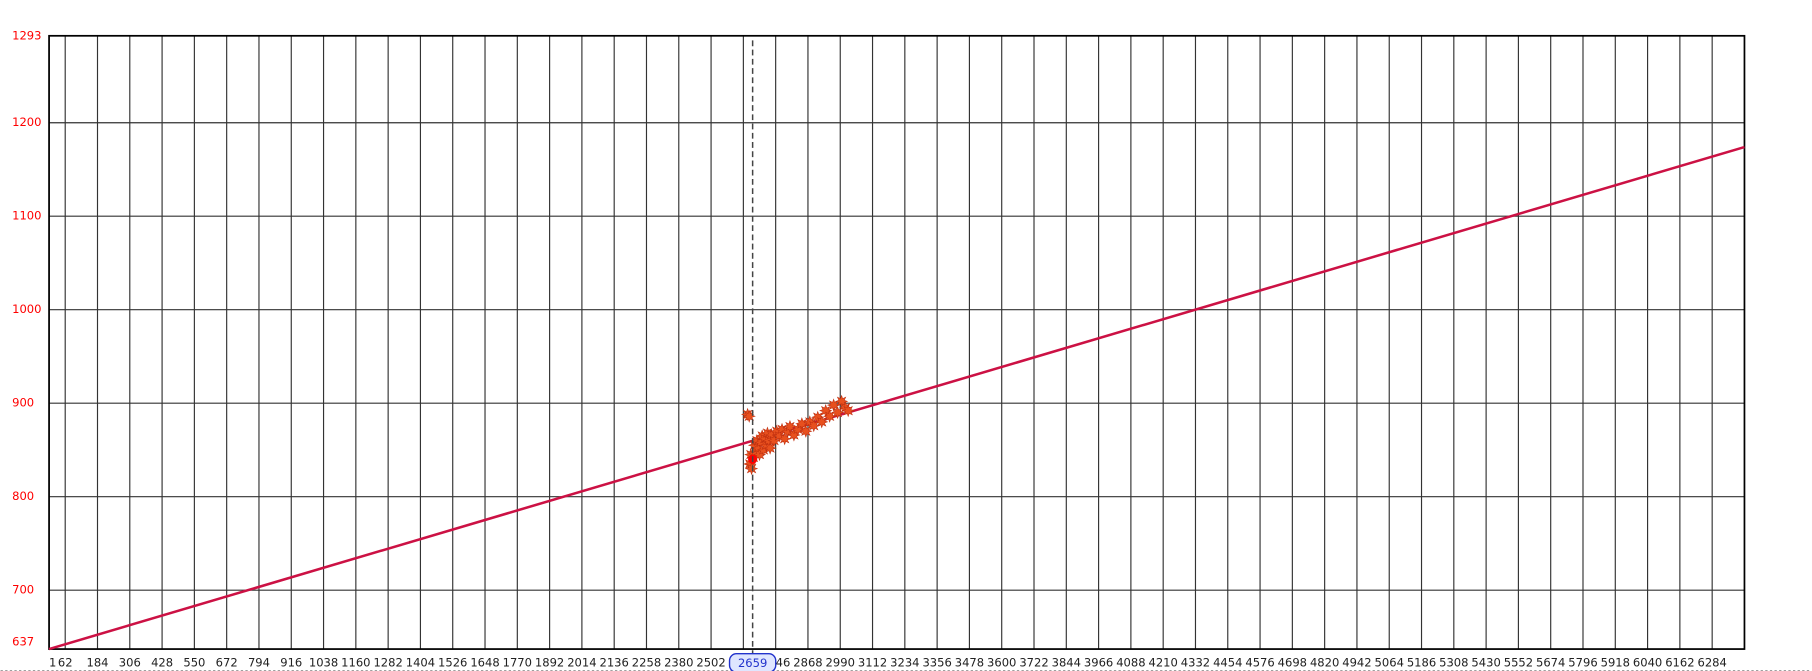 This screenshot has height=671, width=1812. Describe the element at coordinates (1227, 662) in the screenshot. I see `x-tick-label: 4454` at that location.